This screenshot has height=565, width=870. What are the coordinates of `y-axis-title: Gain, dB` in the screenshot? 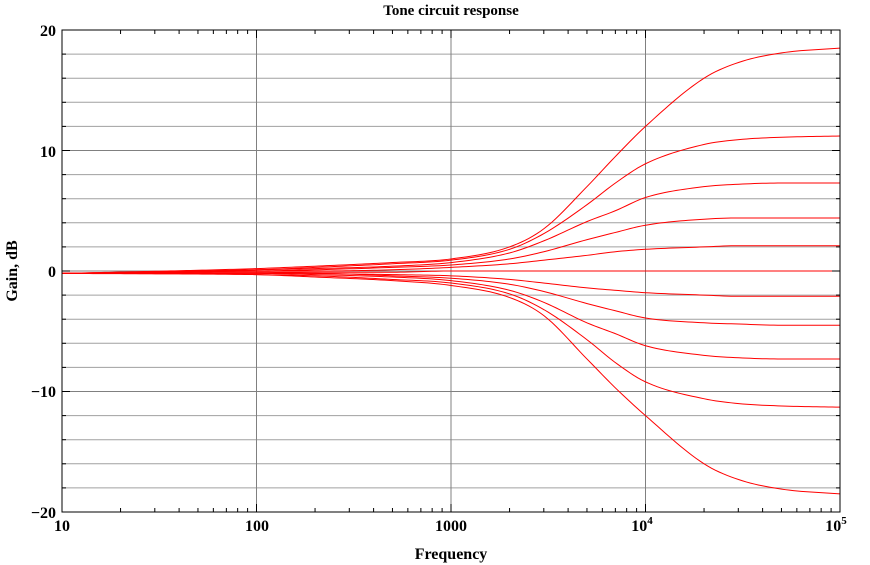 It's located at (12, 271).